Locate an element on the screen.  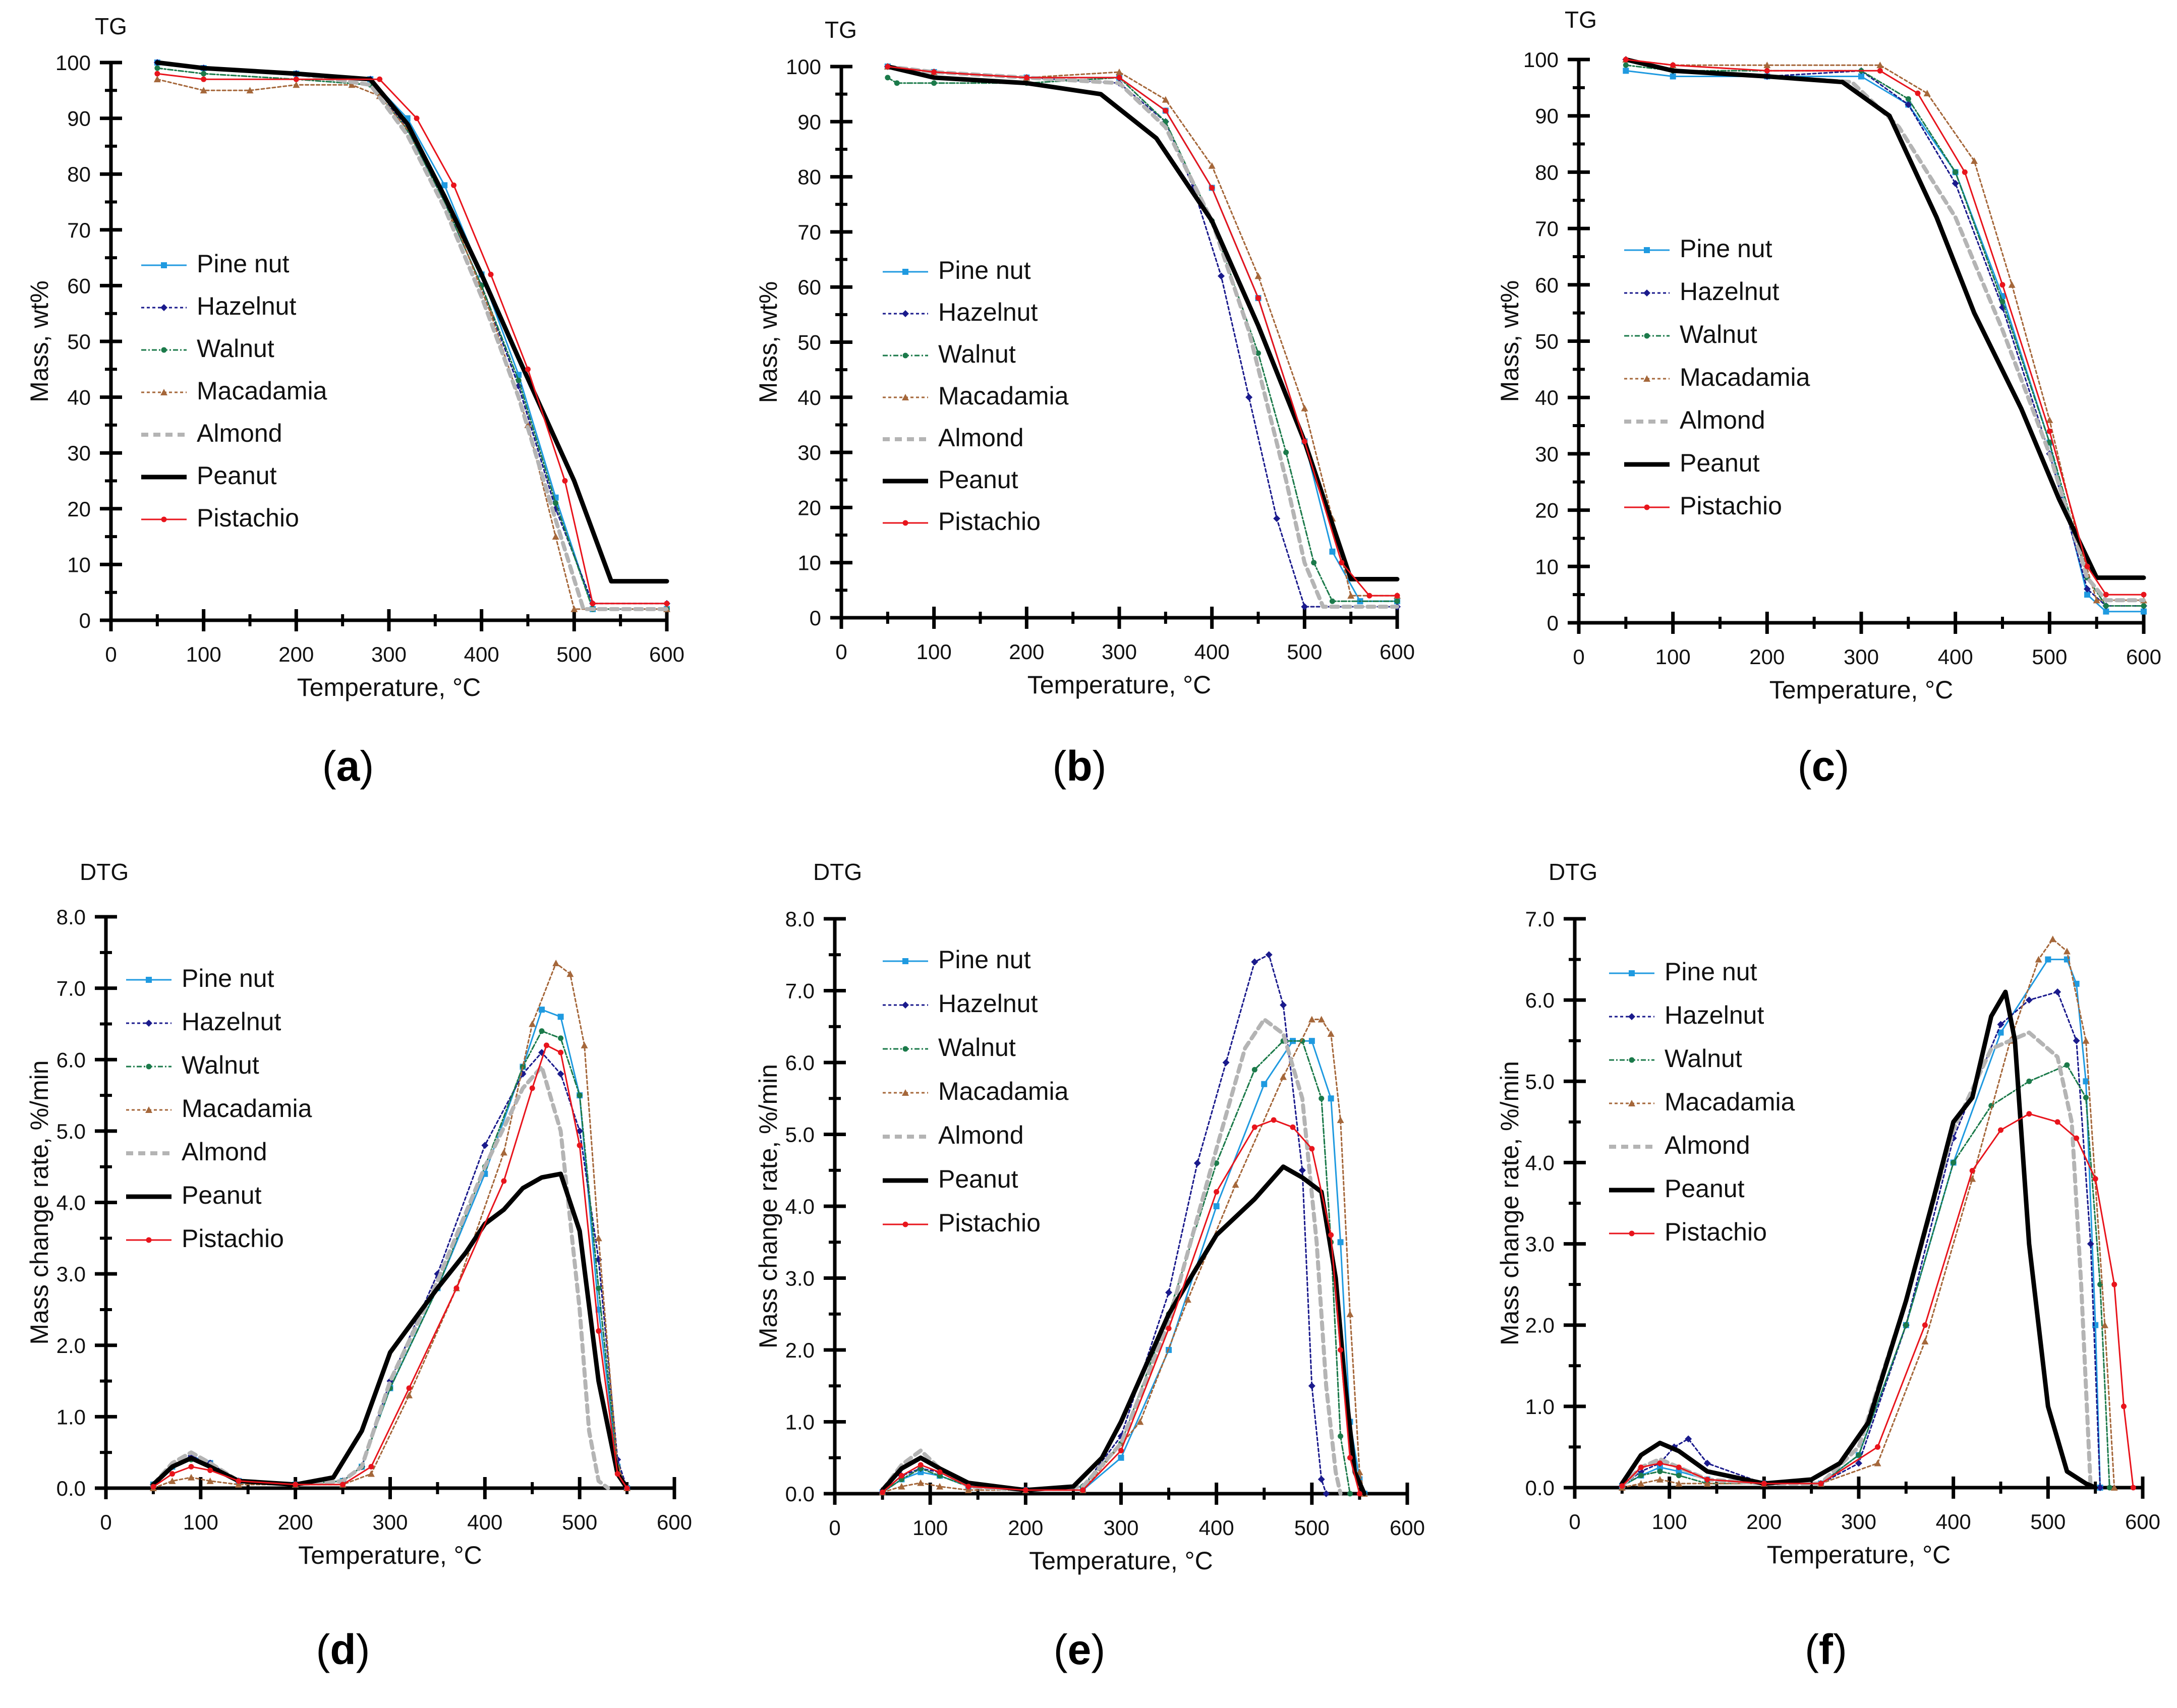
y-tick-label: 5.0 is located at coordinates (800, 1135).